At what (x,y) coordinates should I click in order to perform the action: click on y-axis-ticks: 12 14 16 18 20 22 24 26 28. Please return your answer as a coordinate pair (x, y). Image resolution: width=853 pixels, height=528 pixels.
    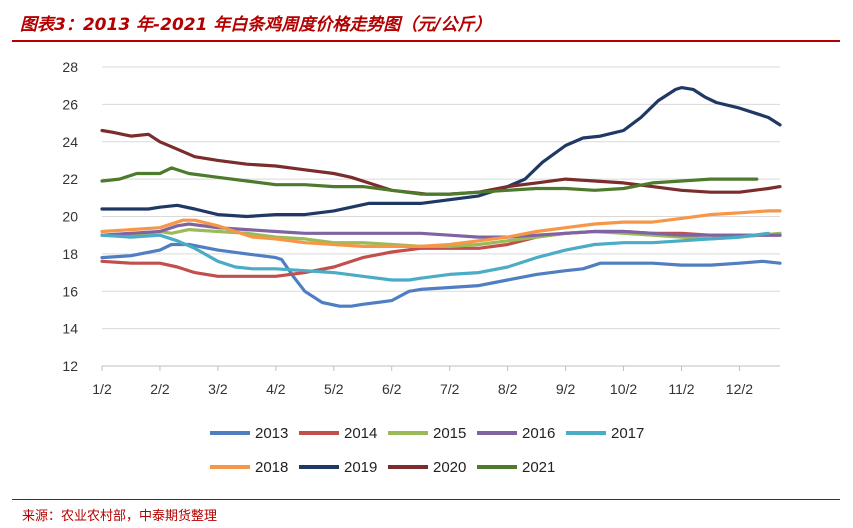
    Looking at the image, I should click on (70, 216).